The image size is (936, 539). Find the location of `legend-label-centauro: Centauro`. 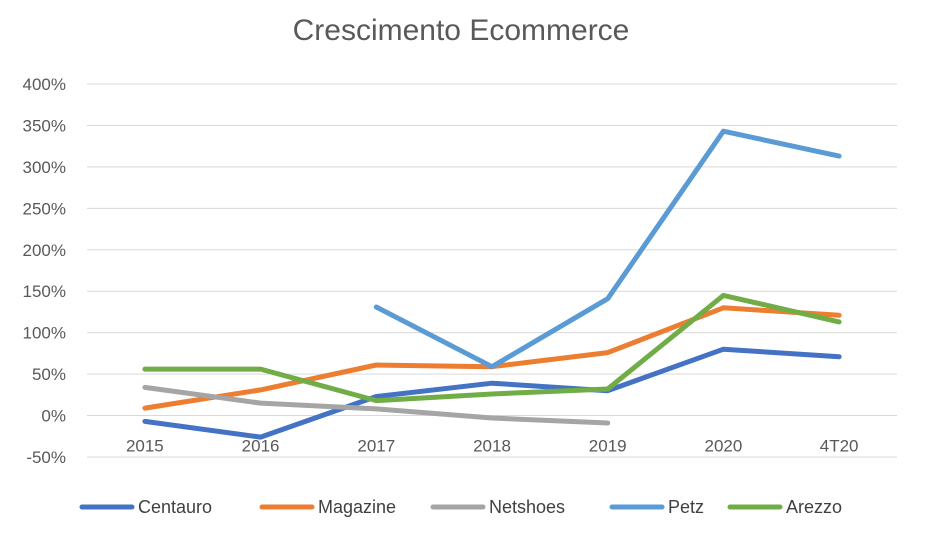

legend-label-centauro: Centauro is located at coordinates (175, 507).